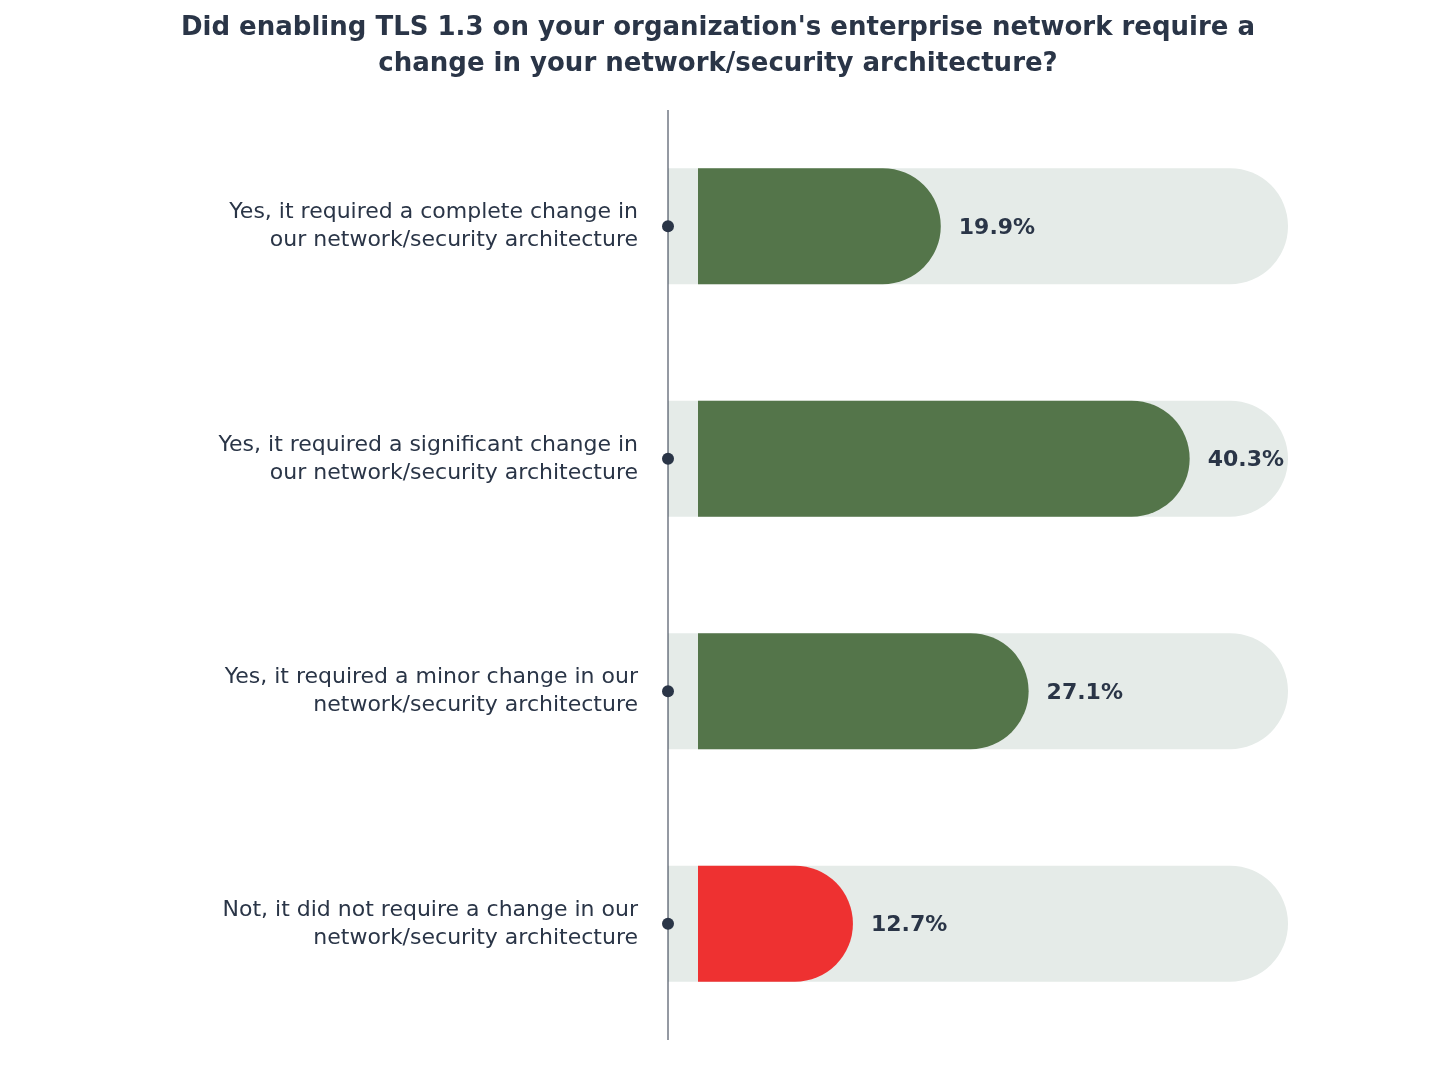 Image resolution: width=1443 pixels, height=1068 pixels. What do you see at coordinates (909, 924) in the screenshot?
I see `data-label: 12.7%` at bounding box center [909, 924].